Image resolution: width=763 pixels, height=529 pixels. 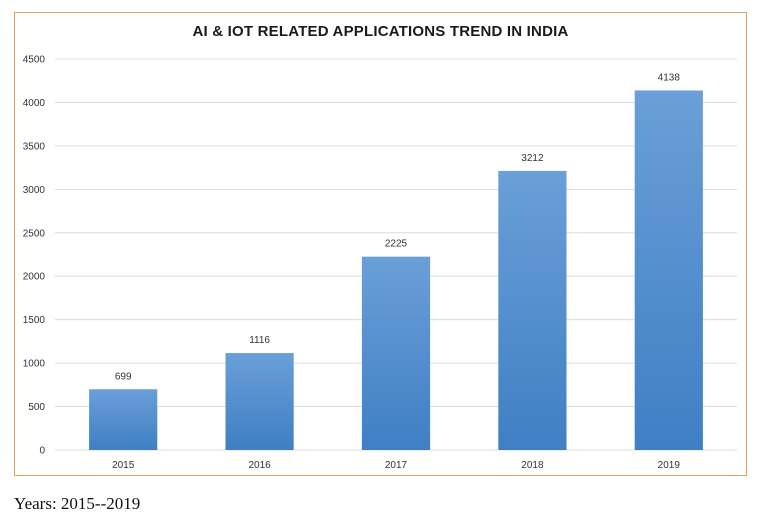 What do you see at coordinates (259, 401) in the screenshot?
I see `bar-2016` at bounding box center [259, 401].